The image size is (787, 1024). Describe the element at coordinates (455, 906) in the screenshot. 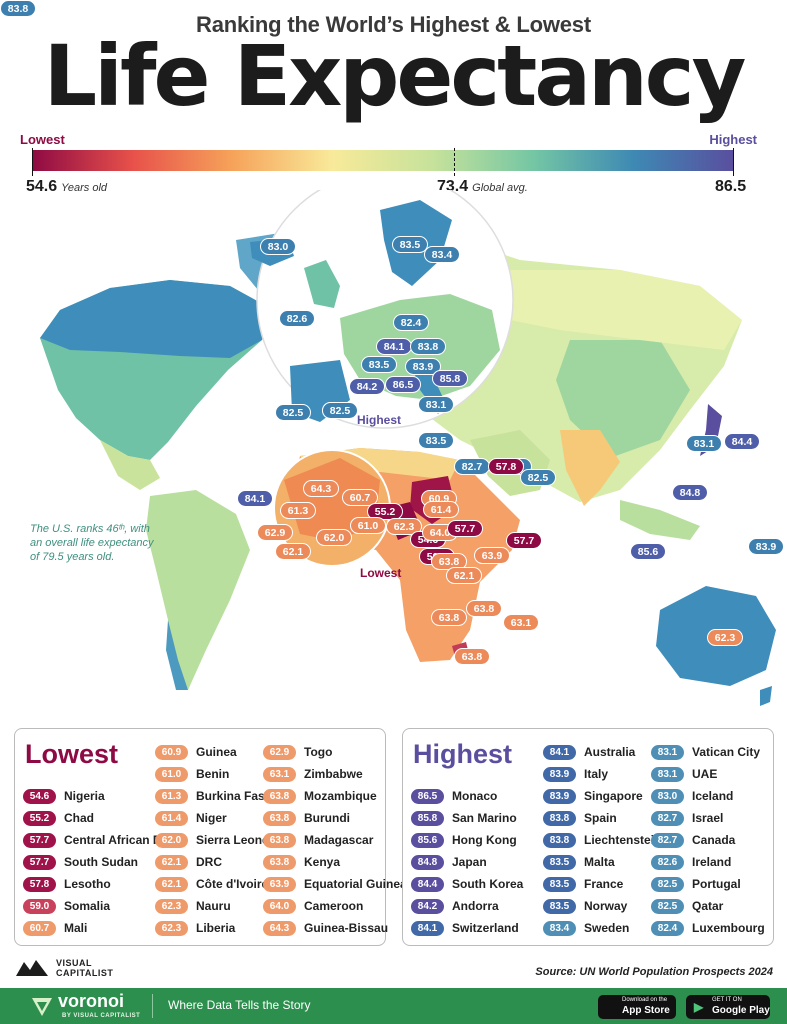

I see `ranking-row: 84.2 Andorra` at that location.